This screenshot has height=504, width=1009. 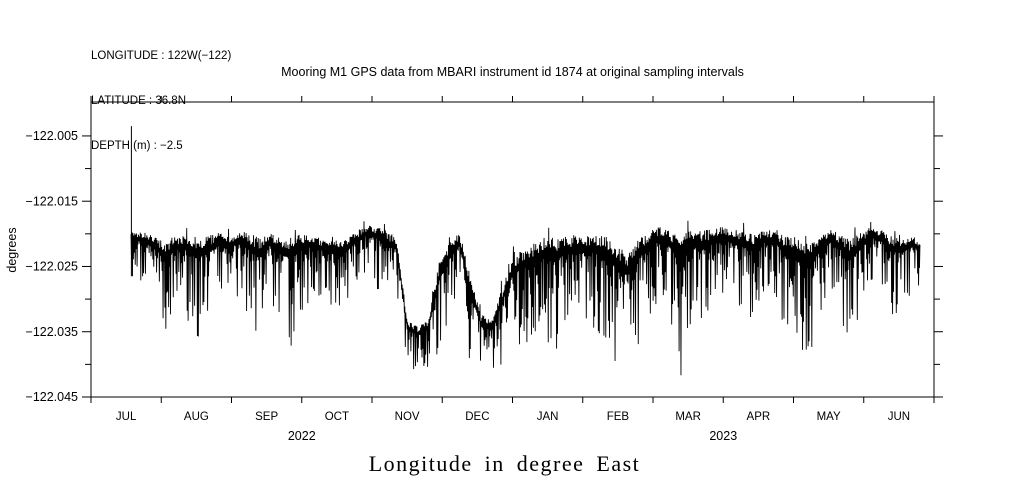 What do you see at coordinates (899, 417) in the screenshot?
I see `x-tick-label: JUN` at bounding box center [899, 417].